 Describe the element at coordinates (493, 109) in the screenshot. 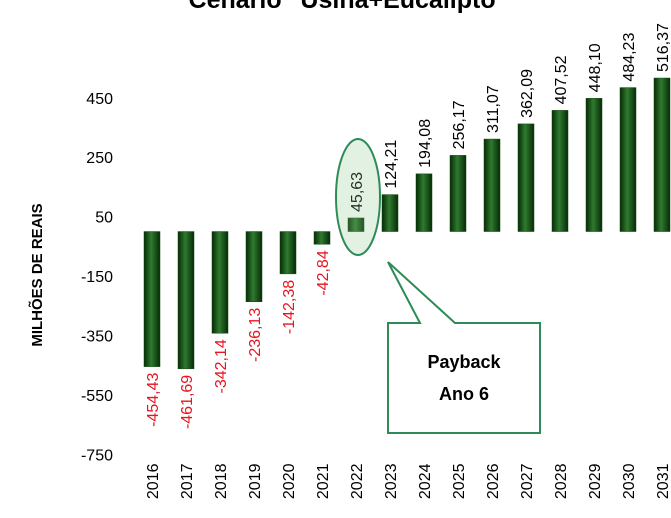

I see `value-label: 311,07` at that location.